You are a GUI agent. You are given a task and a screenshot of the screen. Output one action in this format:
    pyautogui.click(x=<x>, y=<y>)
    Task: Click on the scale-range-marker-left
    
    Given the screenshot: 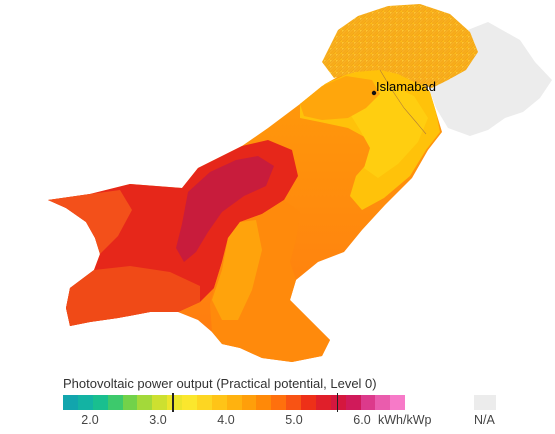 What is the action you would take?
    pyautogui.click(x=173, y=402)
    